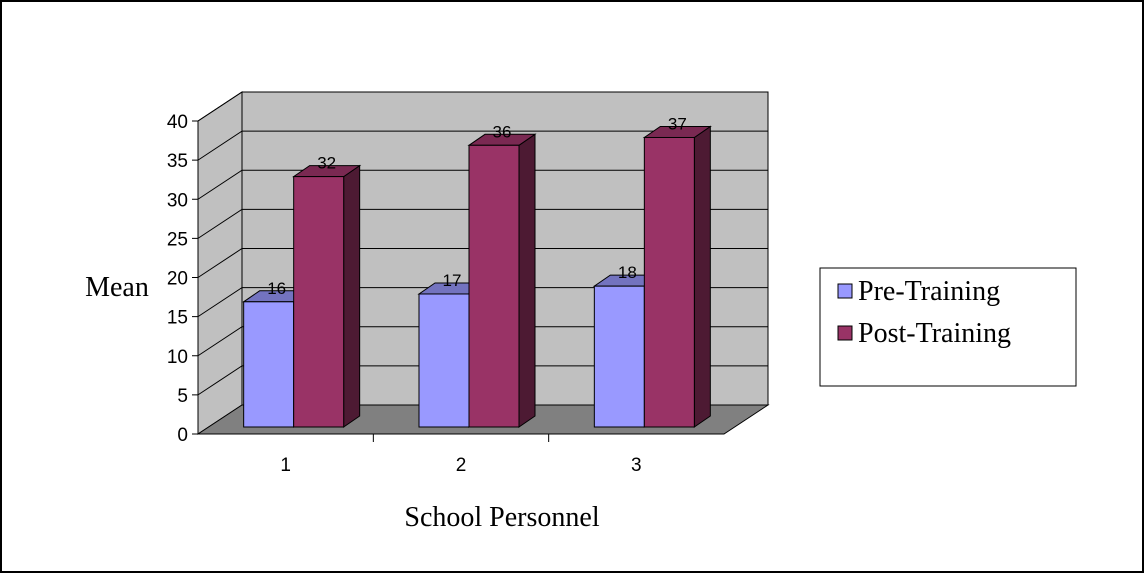  I want to click on x-tick-label: 1, so click(285, 465).